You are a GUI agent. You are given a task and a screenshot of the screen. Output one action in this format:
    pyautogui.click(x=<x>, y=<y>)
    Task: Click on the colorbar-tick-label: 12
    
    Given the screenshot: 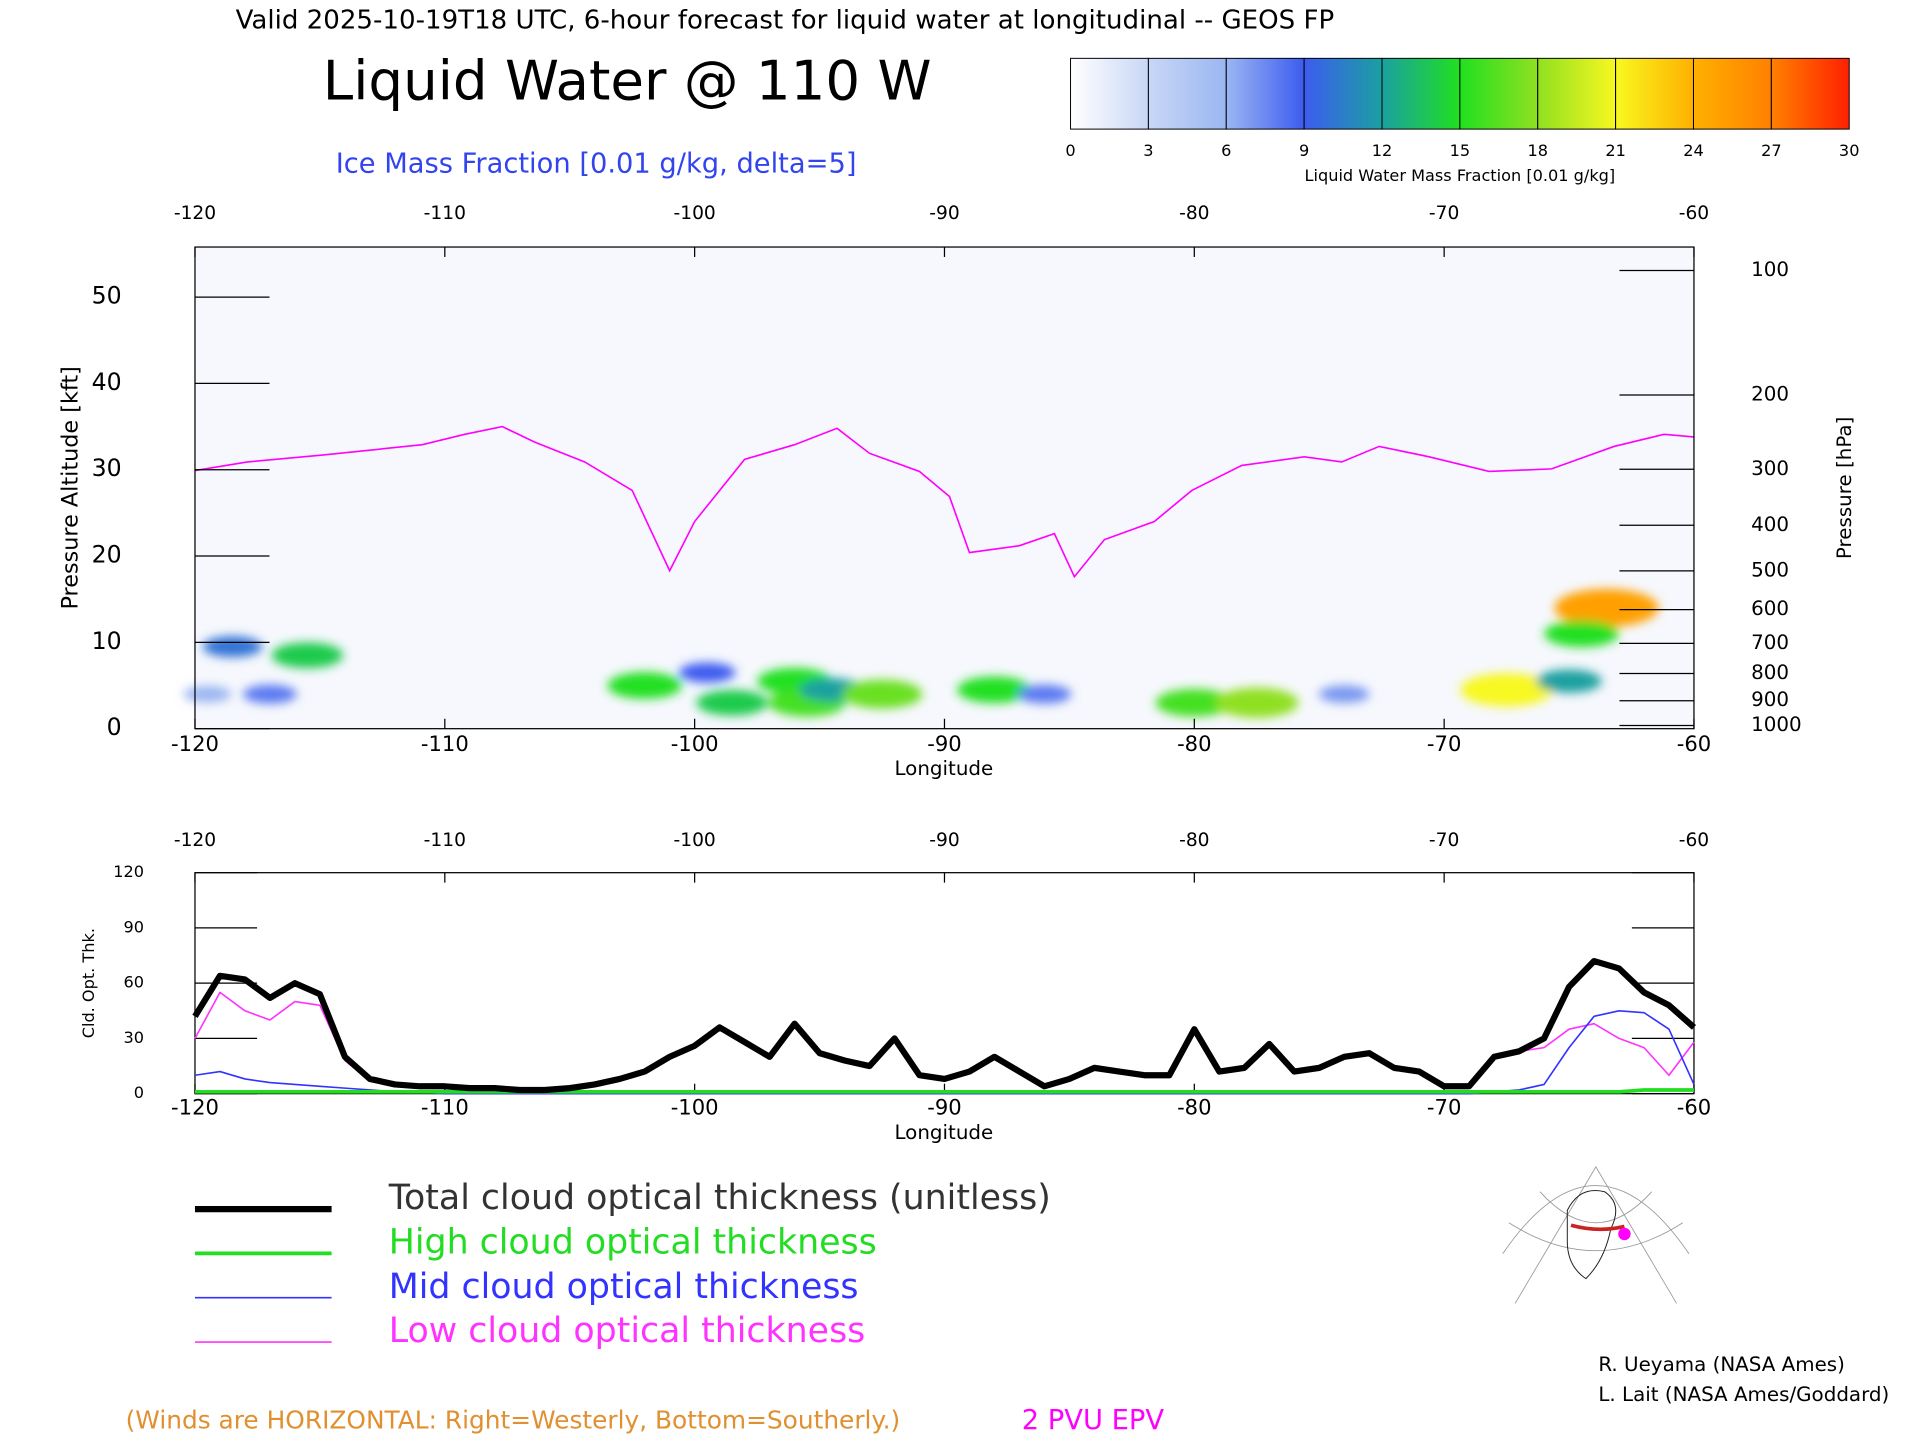 What is the action you would take?
    pyautogui.click(x=1382, y=150)
    